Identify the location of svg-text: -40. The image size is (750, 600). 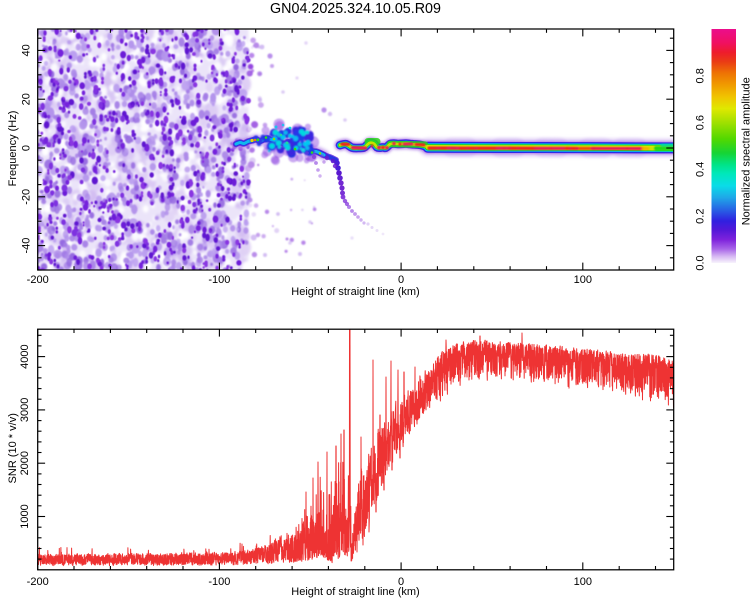
(27, 246).